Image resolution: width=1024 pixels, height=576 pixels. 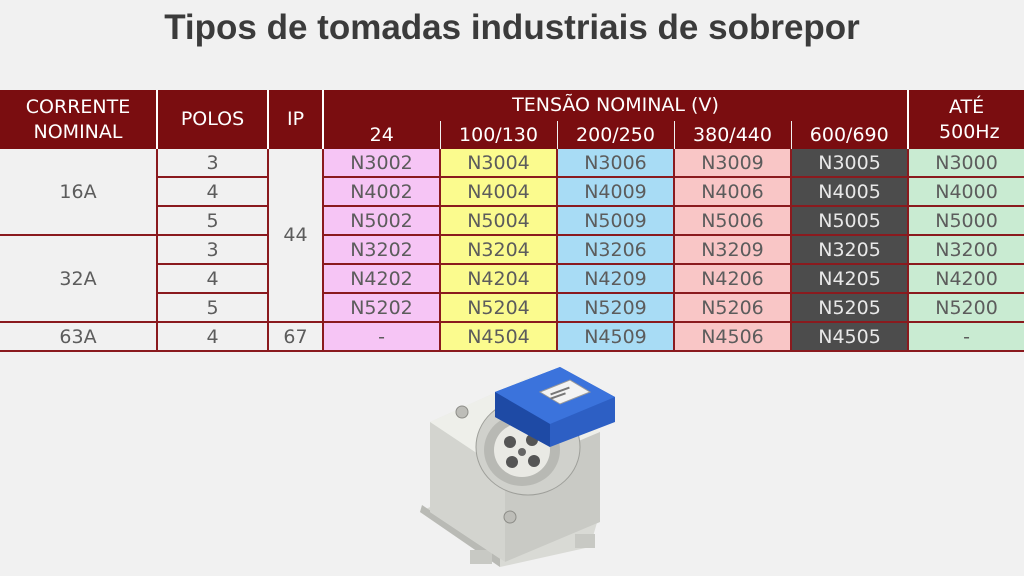 What do you see at coordinates (733, 308) in the screenshot?
I see `code-cell: N5206` at bounding box center [733, 308].